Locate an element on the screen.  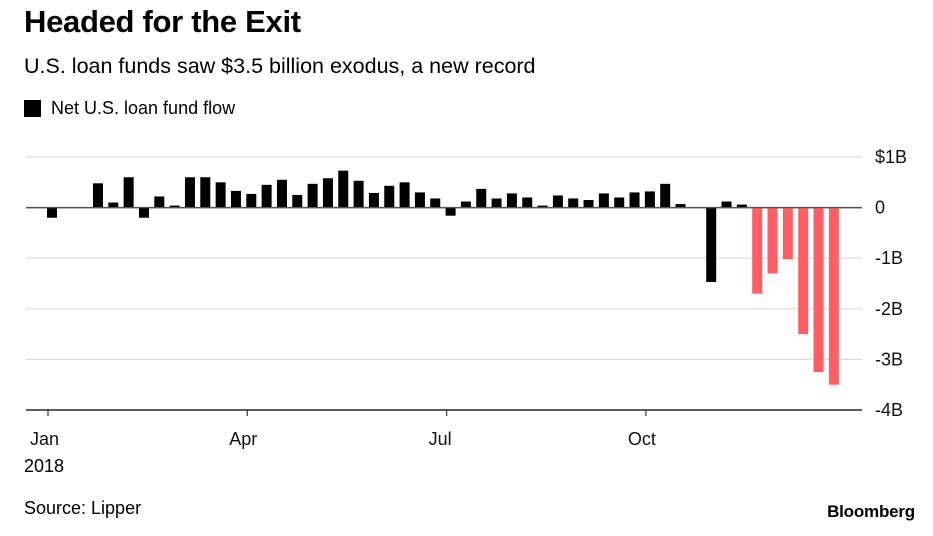
legend-swatch is located at coordinates (32, 108).